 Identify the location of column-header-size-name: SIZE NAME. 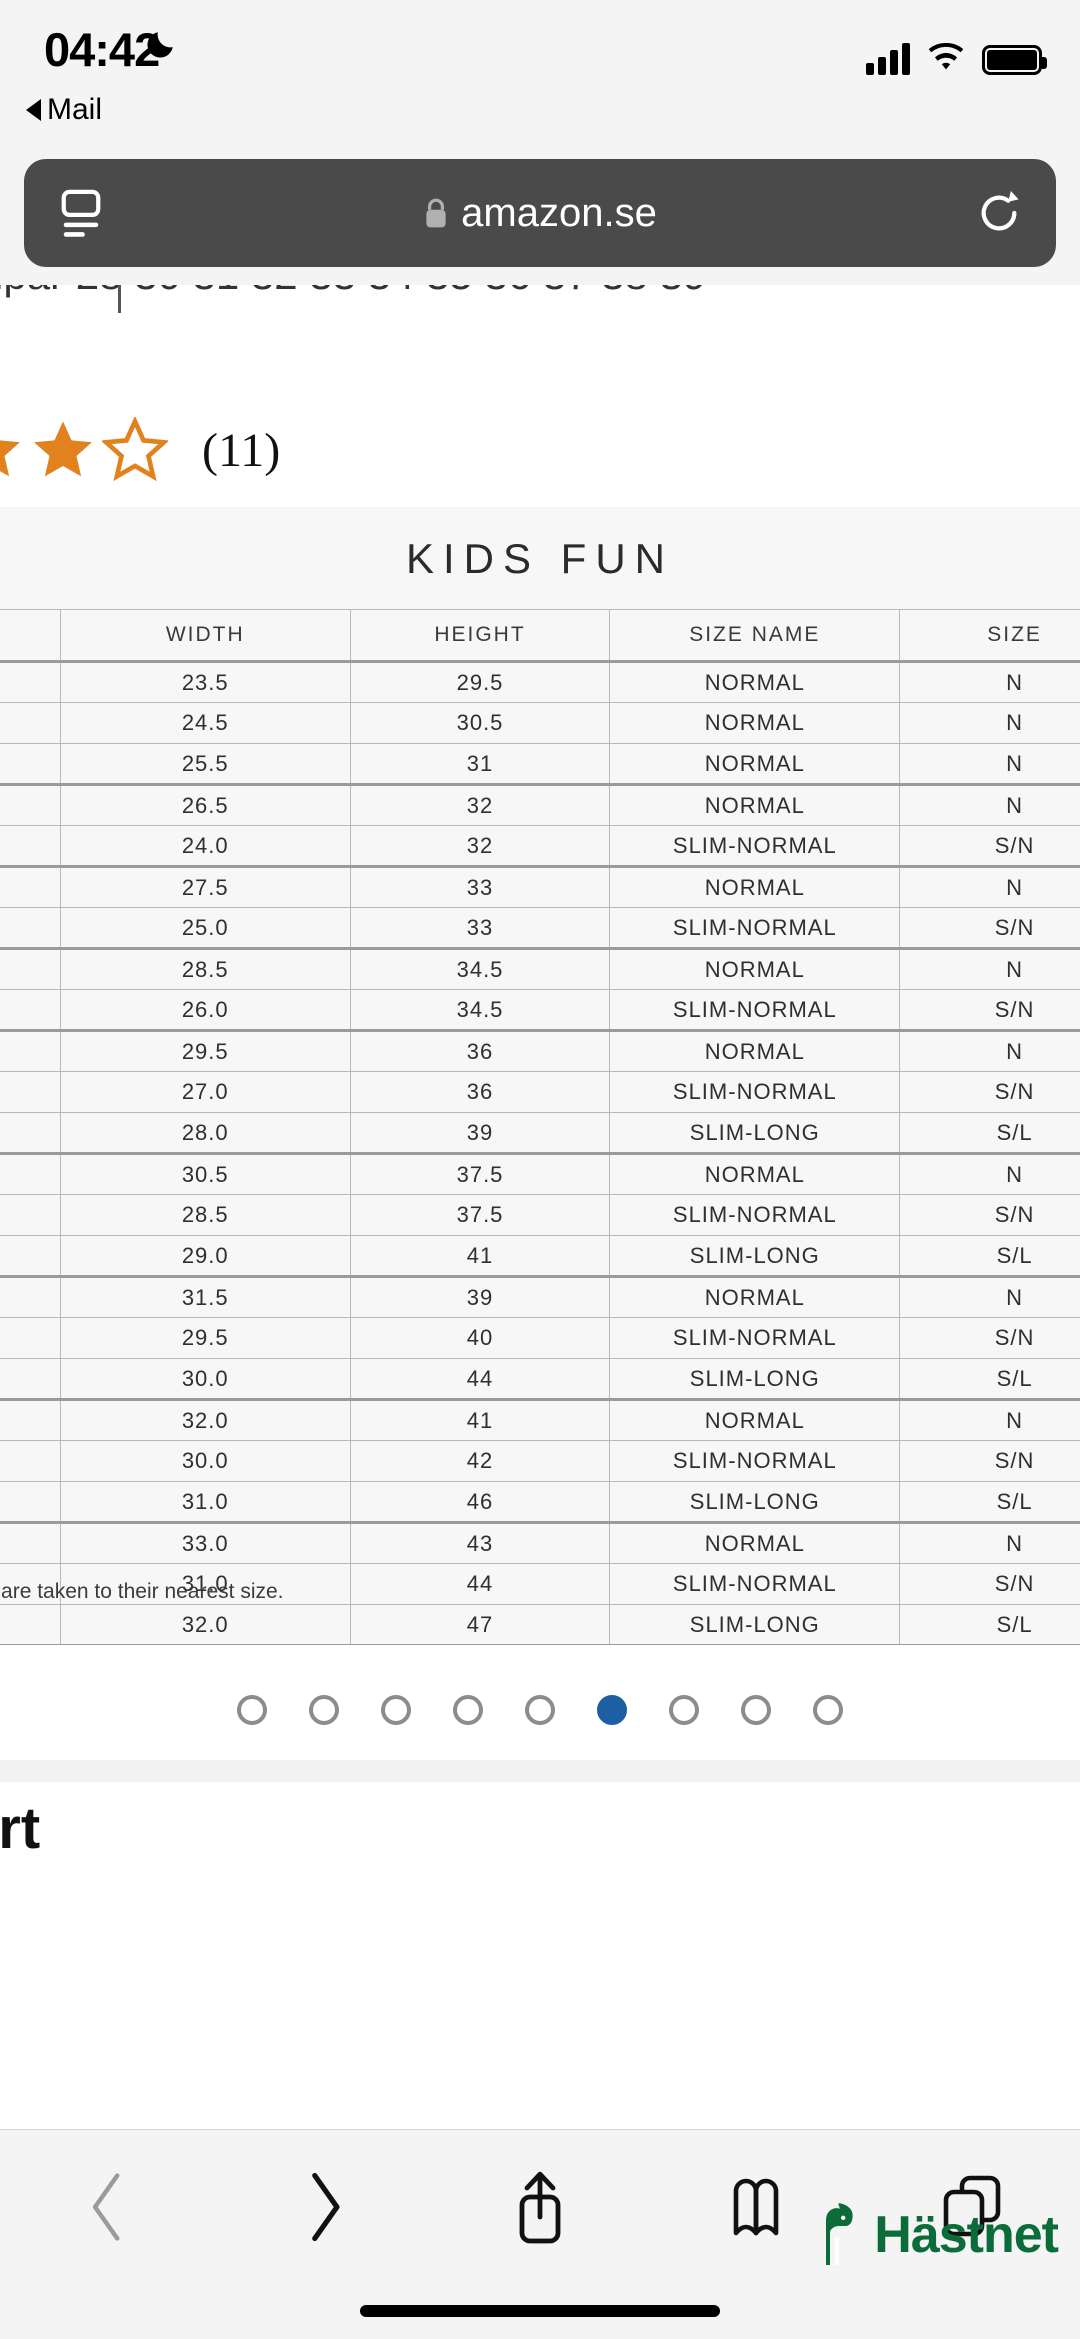
(755, 635).